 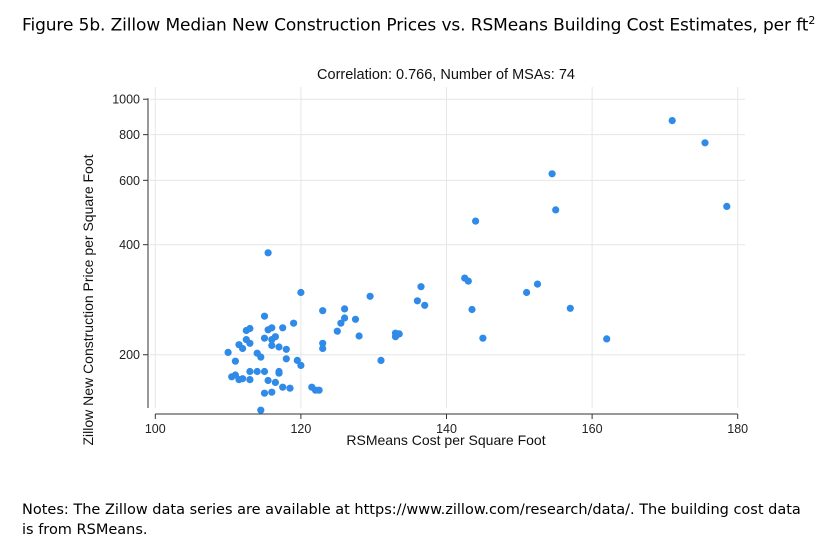 I want to click on y-tick-label: 1000, so click(x=126, y=100).